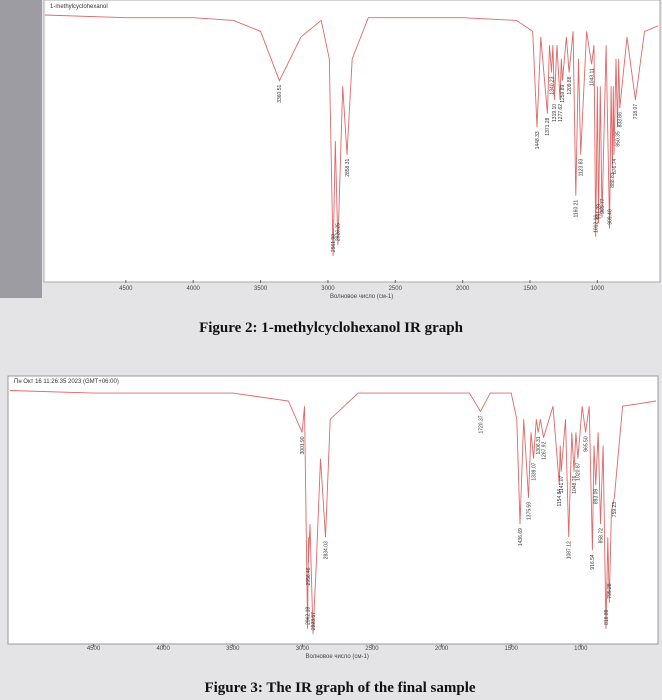  I want to click on peak-label: 2834.03, so click(326, 550).